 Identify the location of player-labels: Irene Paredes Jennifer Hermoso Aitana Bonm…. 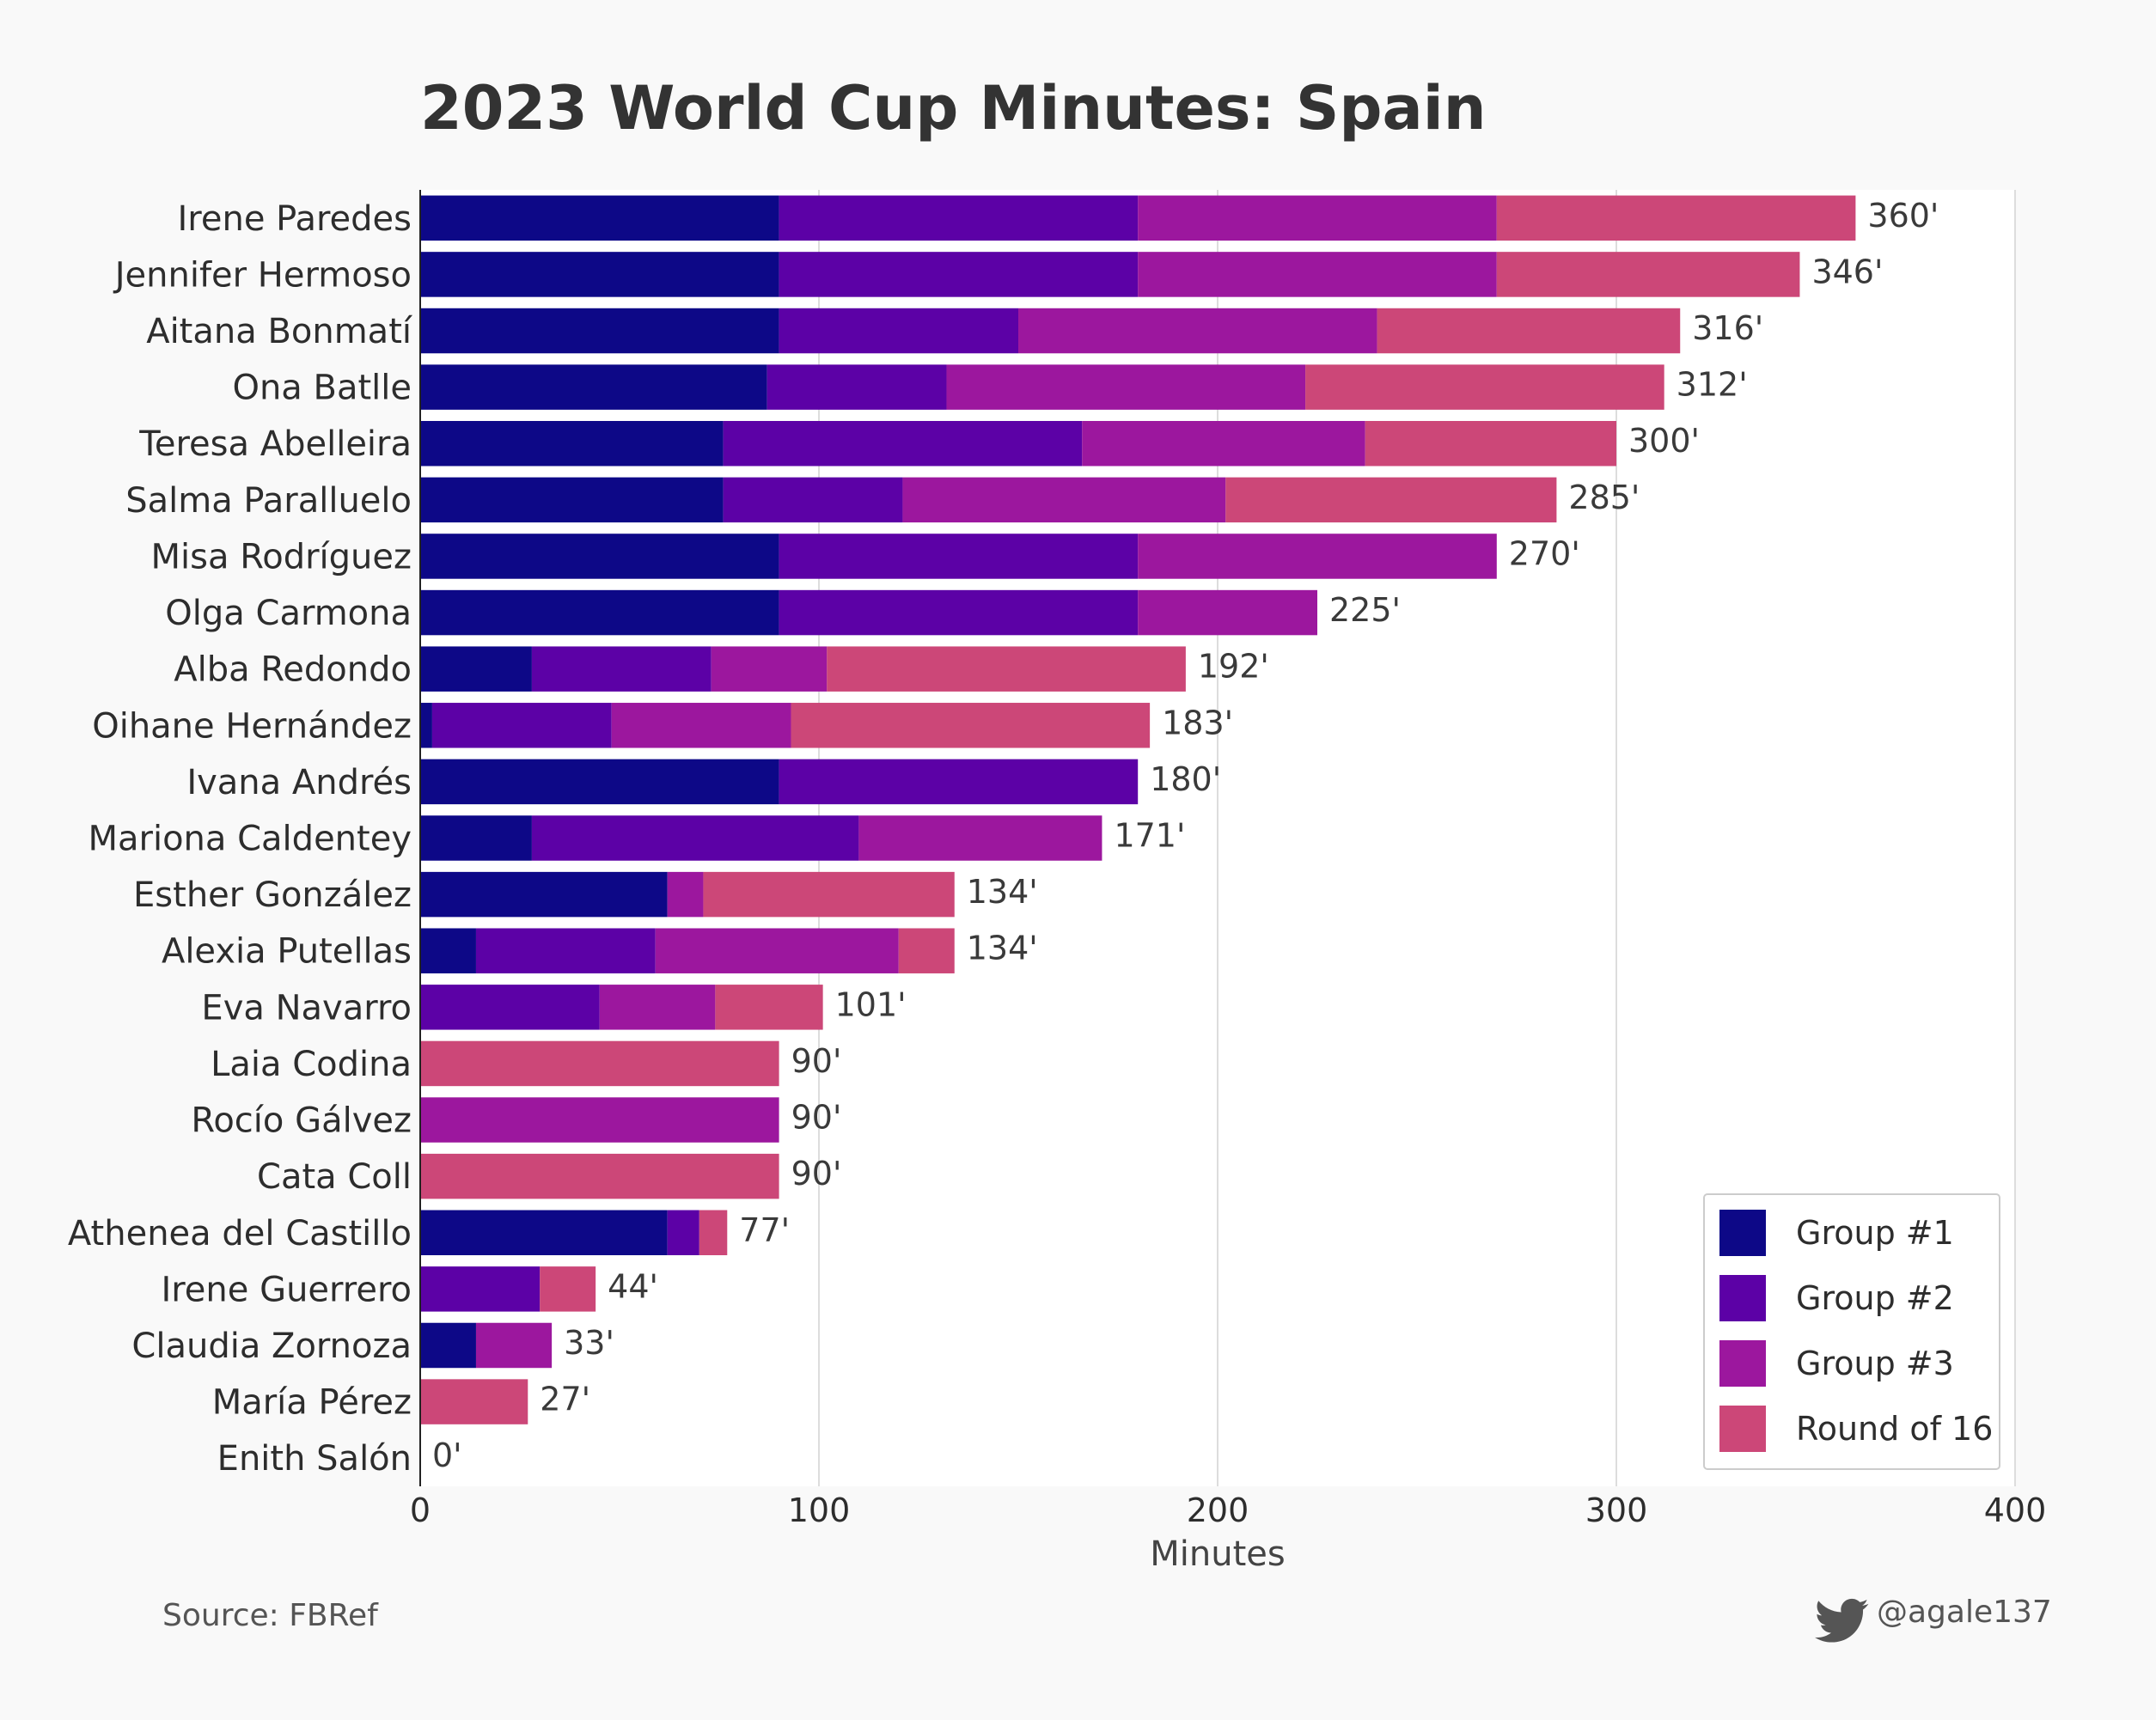
(240, 839).